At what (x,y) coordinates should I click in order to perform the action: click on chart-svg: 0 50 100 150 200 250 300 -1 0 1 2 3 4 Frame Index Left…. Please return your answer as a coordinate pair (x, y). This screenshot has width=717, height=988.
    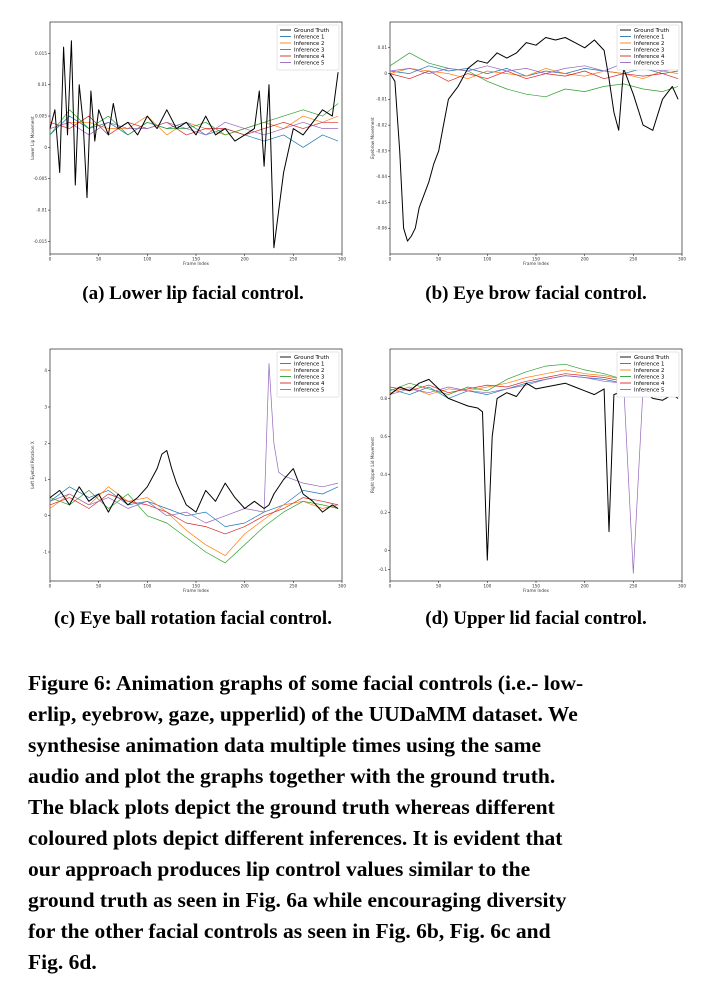
    Looking at the image, I should click on (188, 470).